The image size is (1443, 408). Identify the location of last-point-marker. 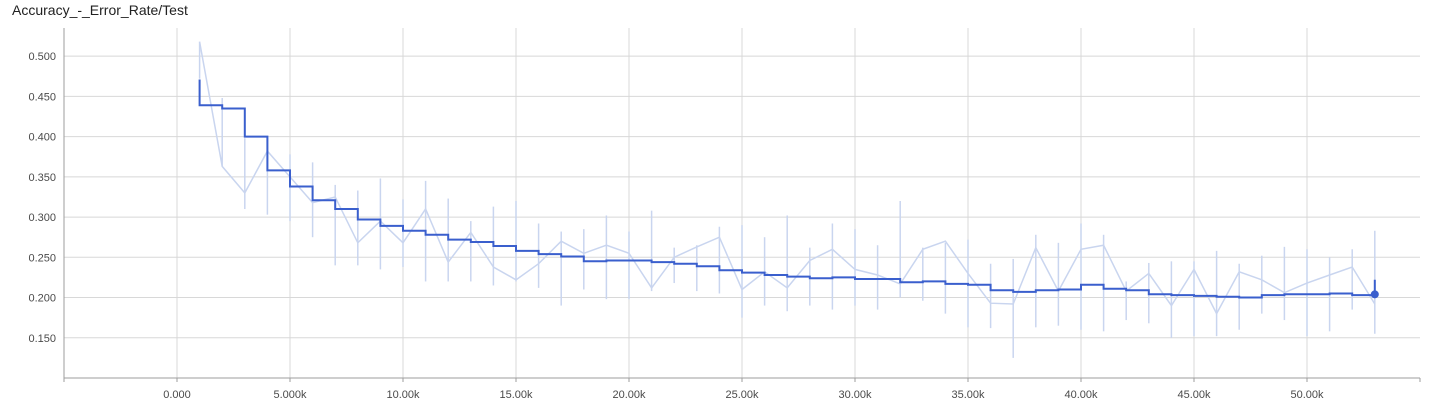
(1374, 294).